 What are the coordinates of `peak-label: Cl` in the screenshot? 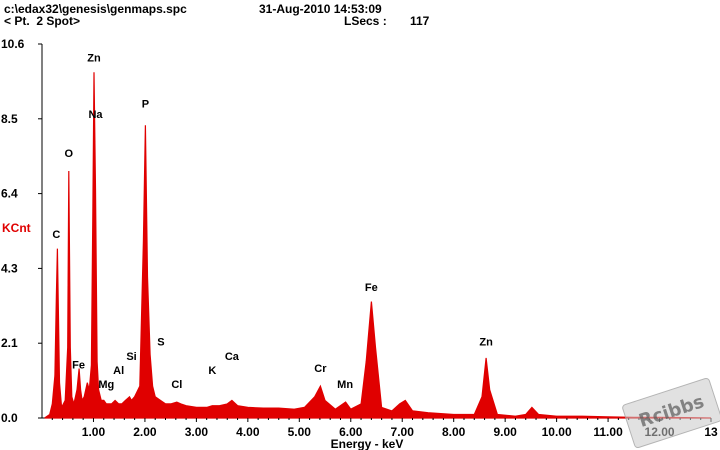 It's located at (176, 385).